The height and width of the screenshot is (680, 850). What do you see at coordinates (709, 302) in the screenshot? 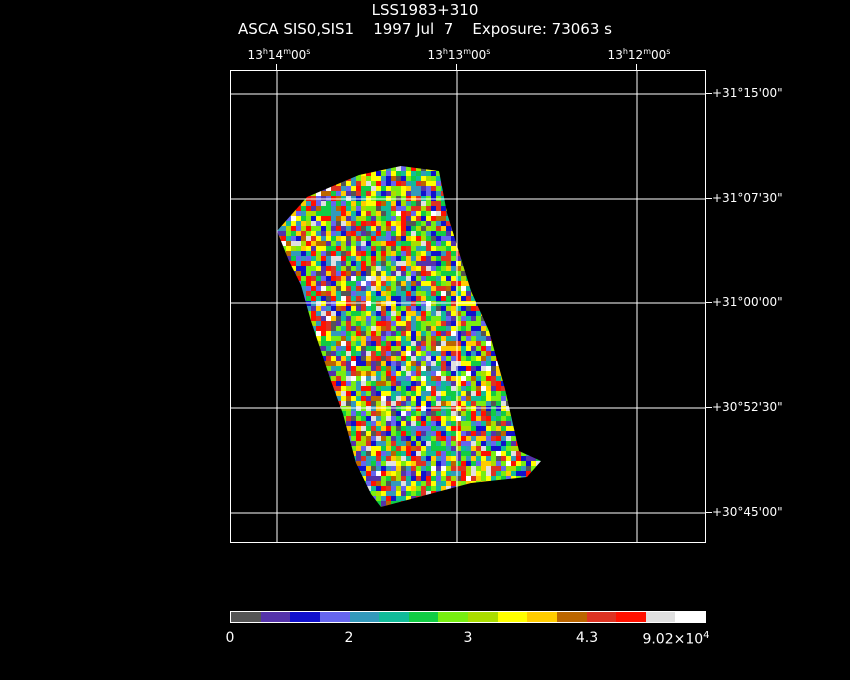
I see `dec-tick` at bounding box center [709, 302].